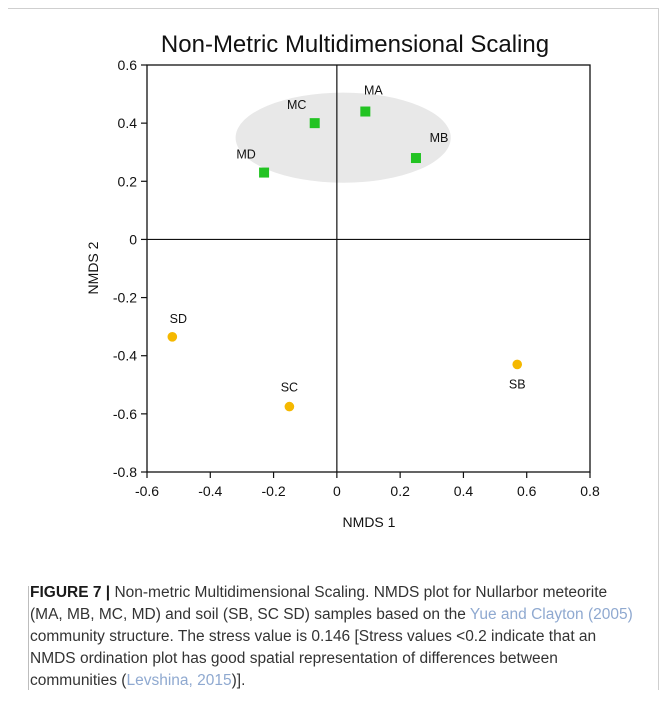  Describe the element at coordinates (289, 406) in the screenshot. I see `data-point-sc` at that location.